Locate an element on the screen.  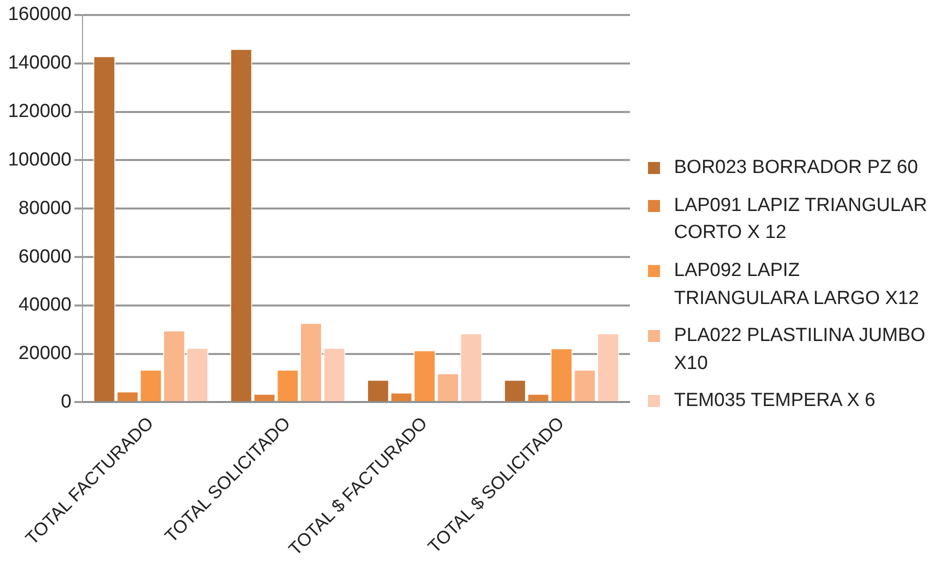
y-tick-label: 140000 is located at coordinates (40, 63).